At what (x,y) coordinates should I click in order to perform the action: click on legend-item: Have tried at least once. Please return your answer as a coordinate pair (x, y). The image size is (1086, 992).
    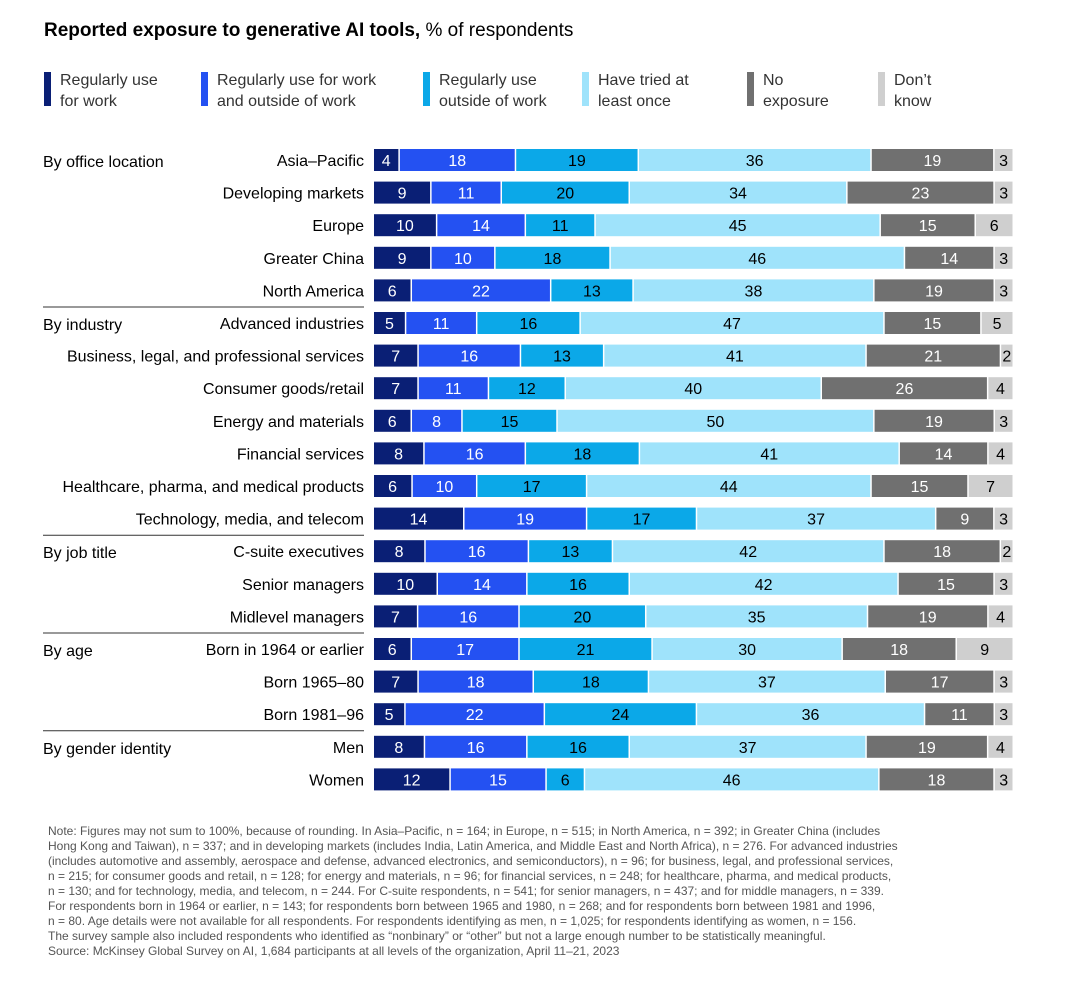
    Looking at the image, I should click on (675, 91).